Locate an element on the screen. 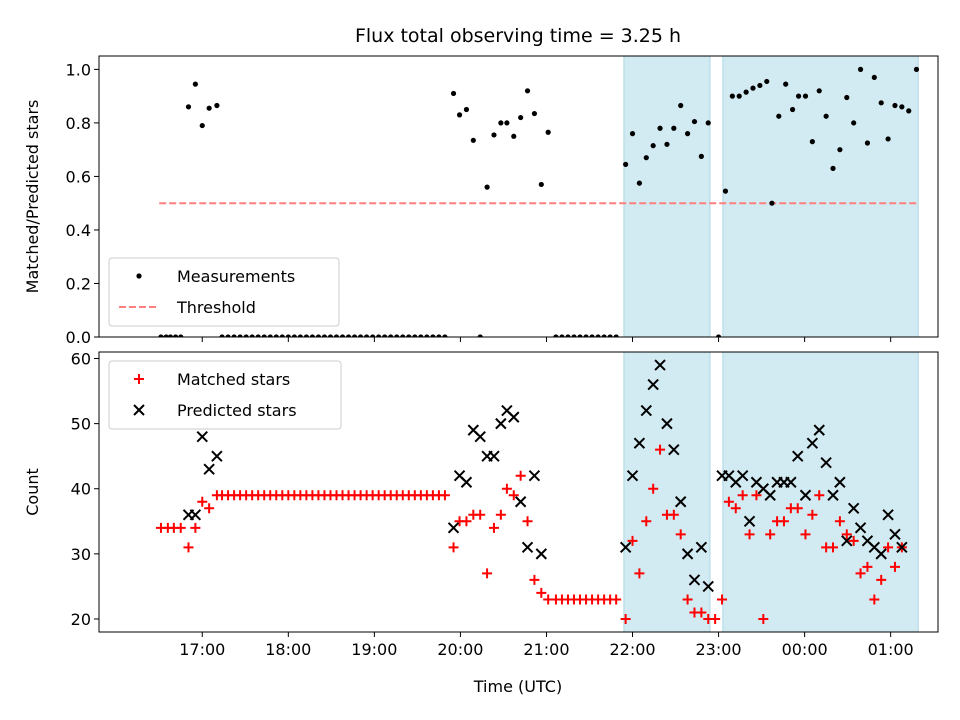 This screenshot has height=720, width=960. y-tick-label: 60 is located at coordinates (81, 359).